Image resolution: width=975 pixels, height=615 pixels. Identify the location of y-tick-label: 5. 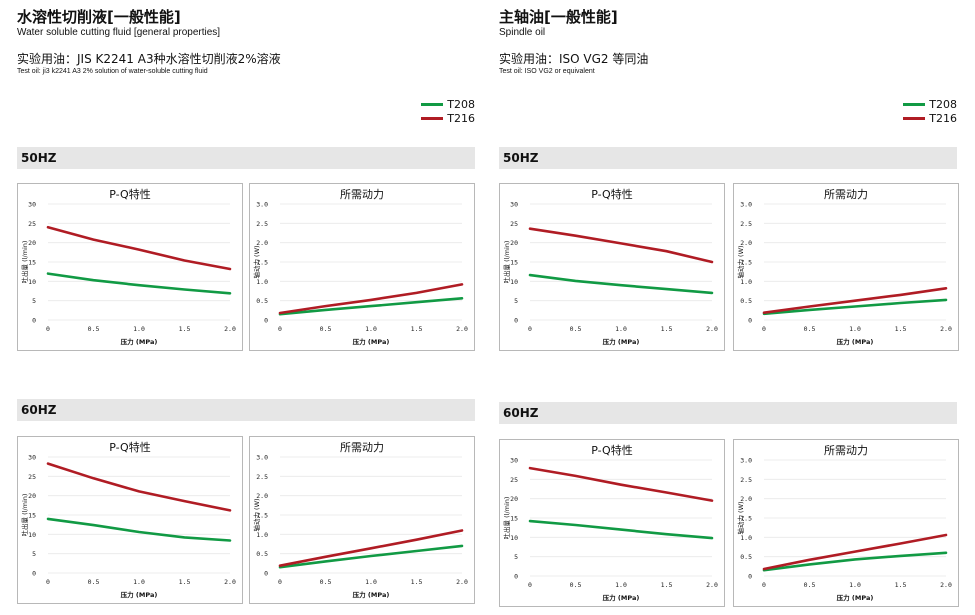
(34, 554).